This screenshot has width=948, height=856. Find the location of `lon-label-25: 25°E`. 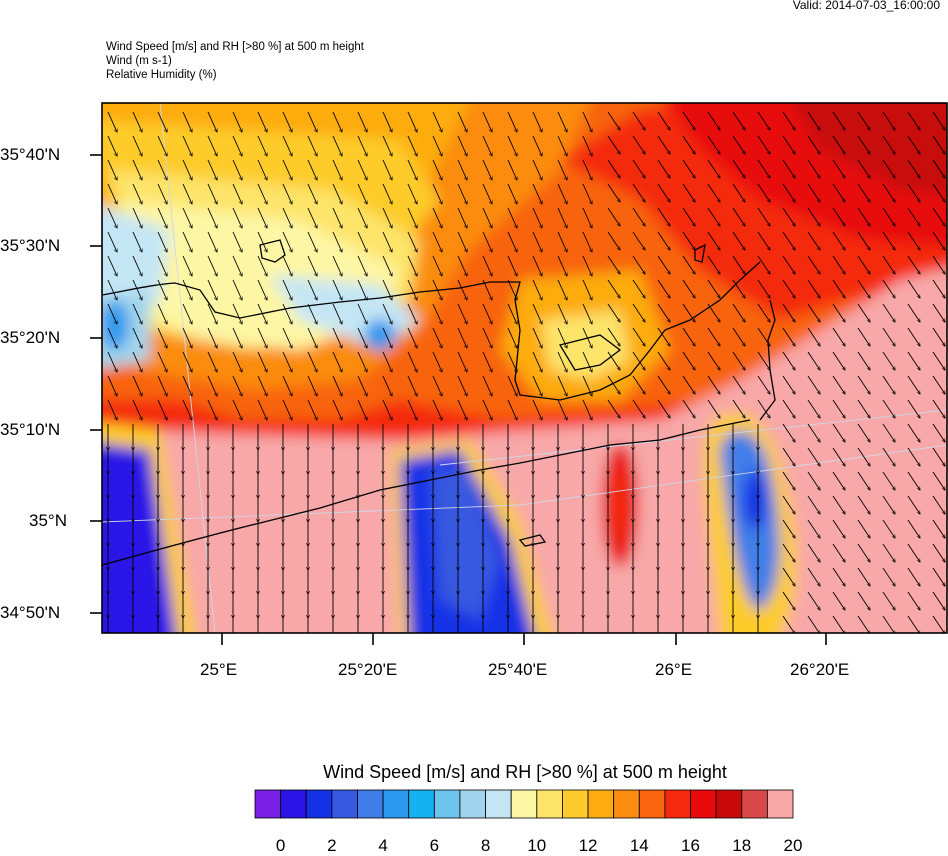

lon-label-25: 25°E is located at coordinates (219, 669).